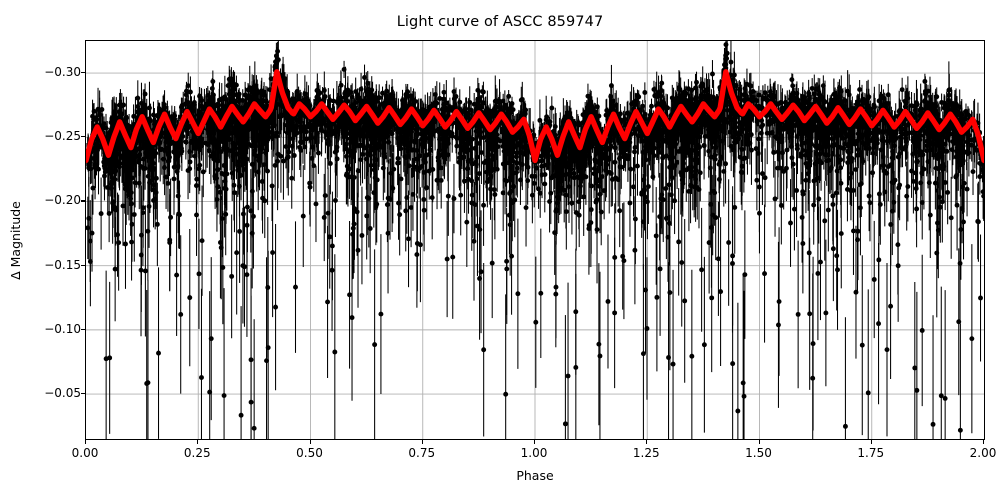 This screenshot has width=1000, height=500. Describe the element at coordinates (983, 453) in the screenshot. I see `x-tick-label: 2.00` at that location.